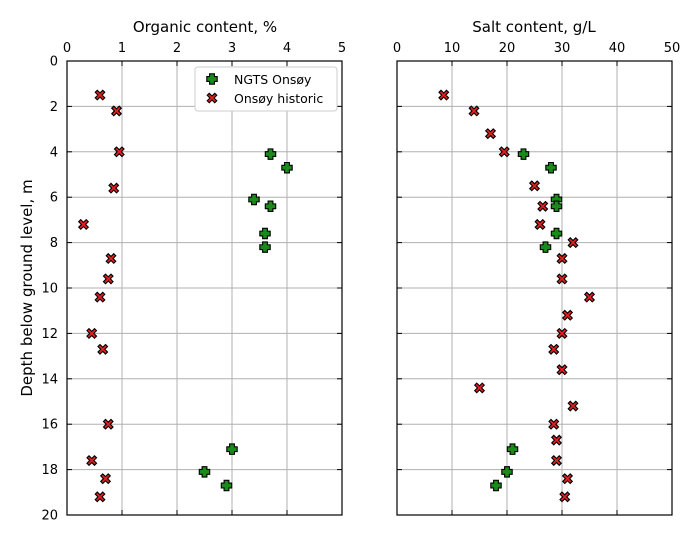 The width and height of the screenshot is (693, 534). I want to click on y-tick-label: 0, so click(54, 62).